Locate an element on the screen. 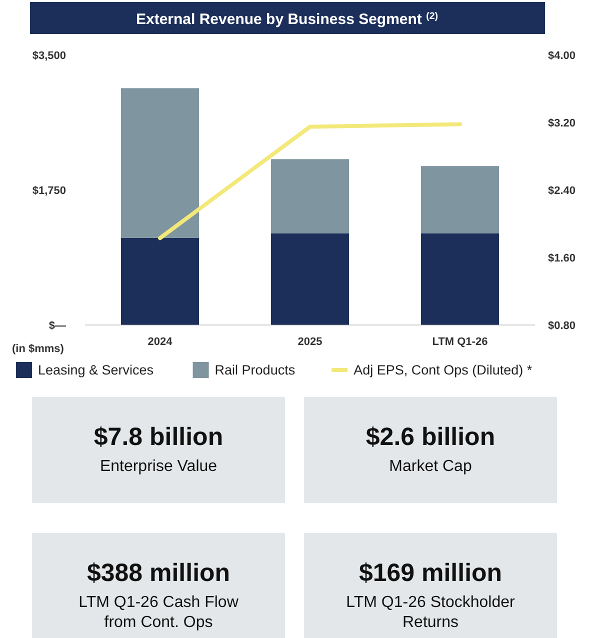 This screenshot has height=638, width=595. y2-tick-label: $1.60 is located at coordinates (562, 258).